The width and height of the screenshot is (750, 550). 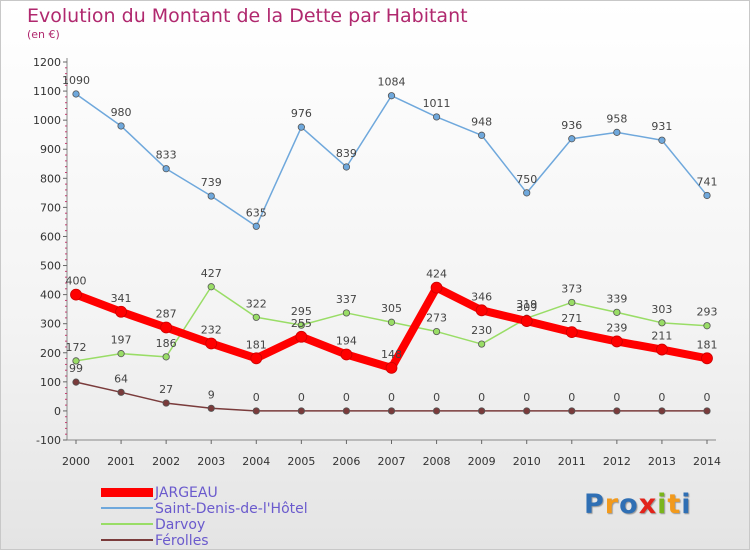 What do you see at coordinates (76, 281) in the screenshot?
I see `data-label: 400` at bounding box center [76, 281].